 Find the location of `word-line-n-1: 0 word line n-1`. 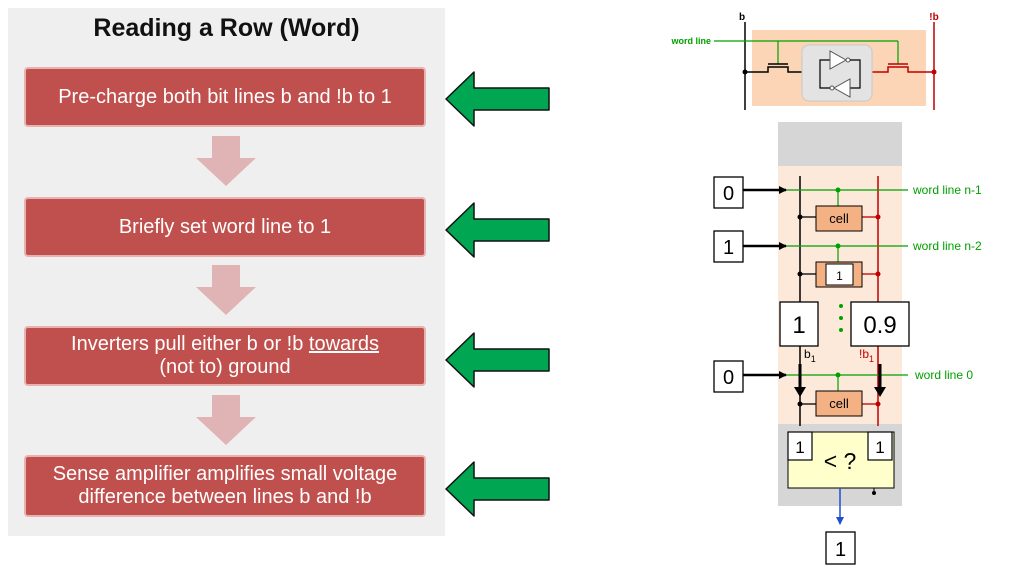

word-line-n-1: 0 word line n-1 is located at coordinates (847, 192).